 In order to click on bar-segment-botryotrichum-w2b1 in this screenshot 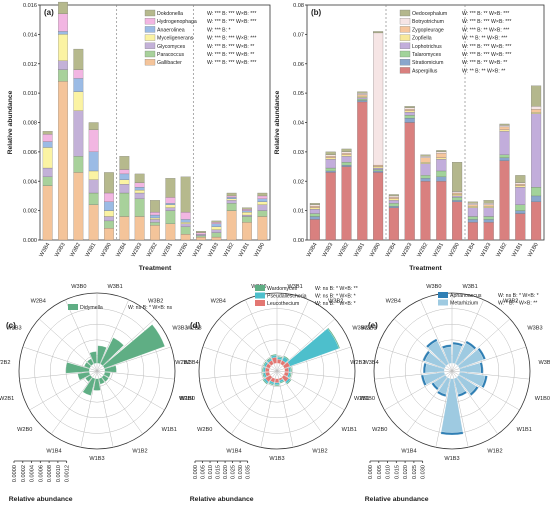, I will do `click(441, 152)`.